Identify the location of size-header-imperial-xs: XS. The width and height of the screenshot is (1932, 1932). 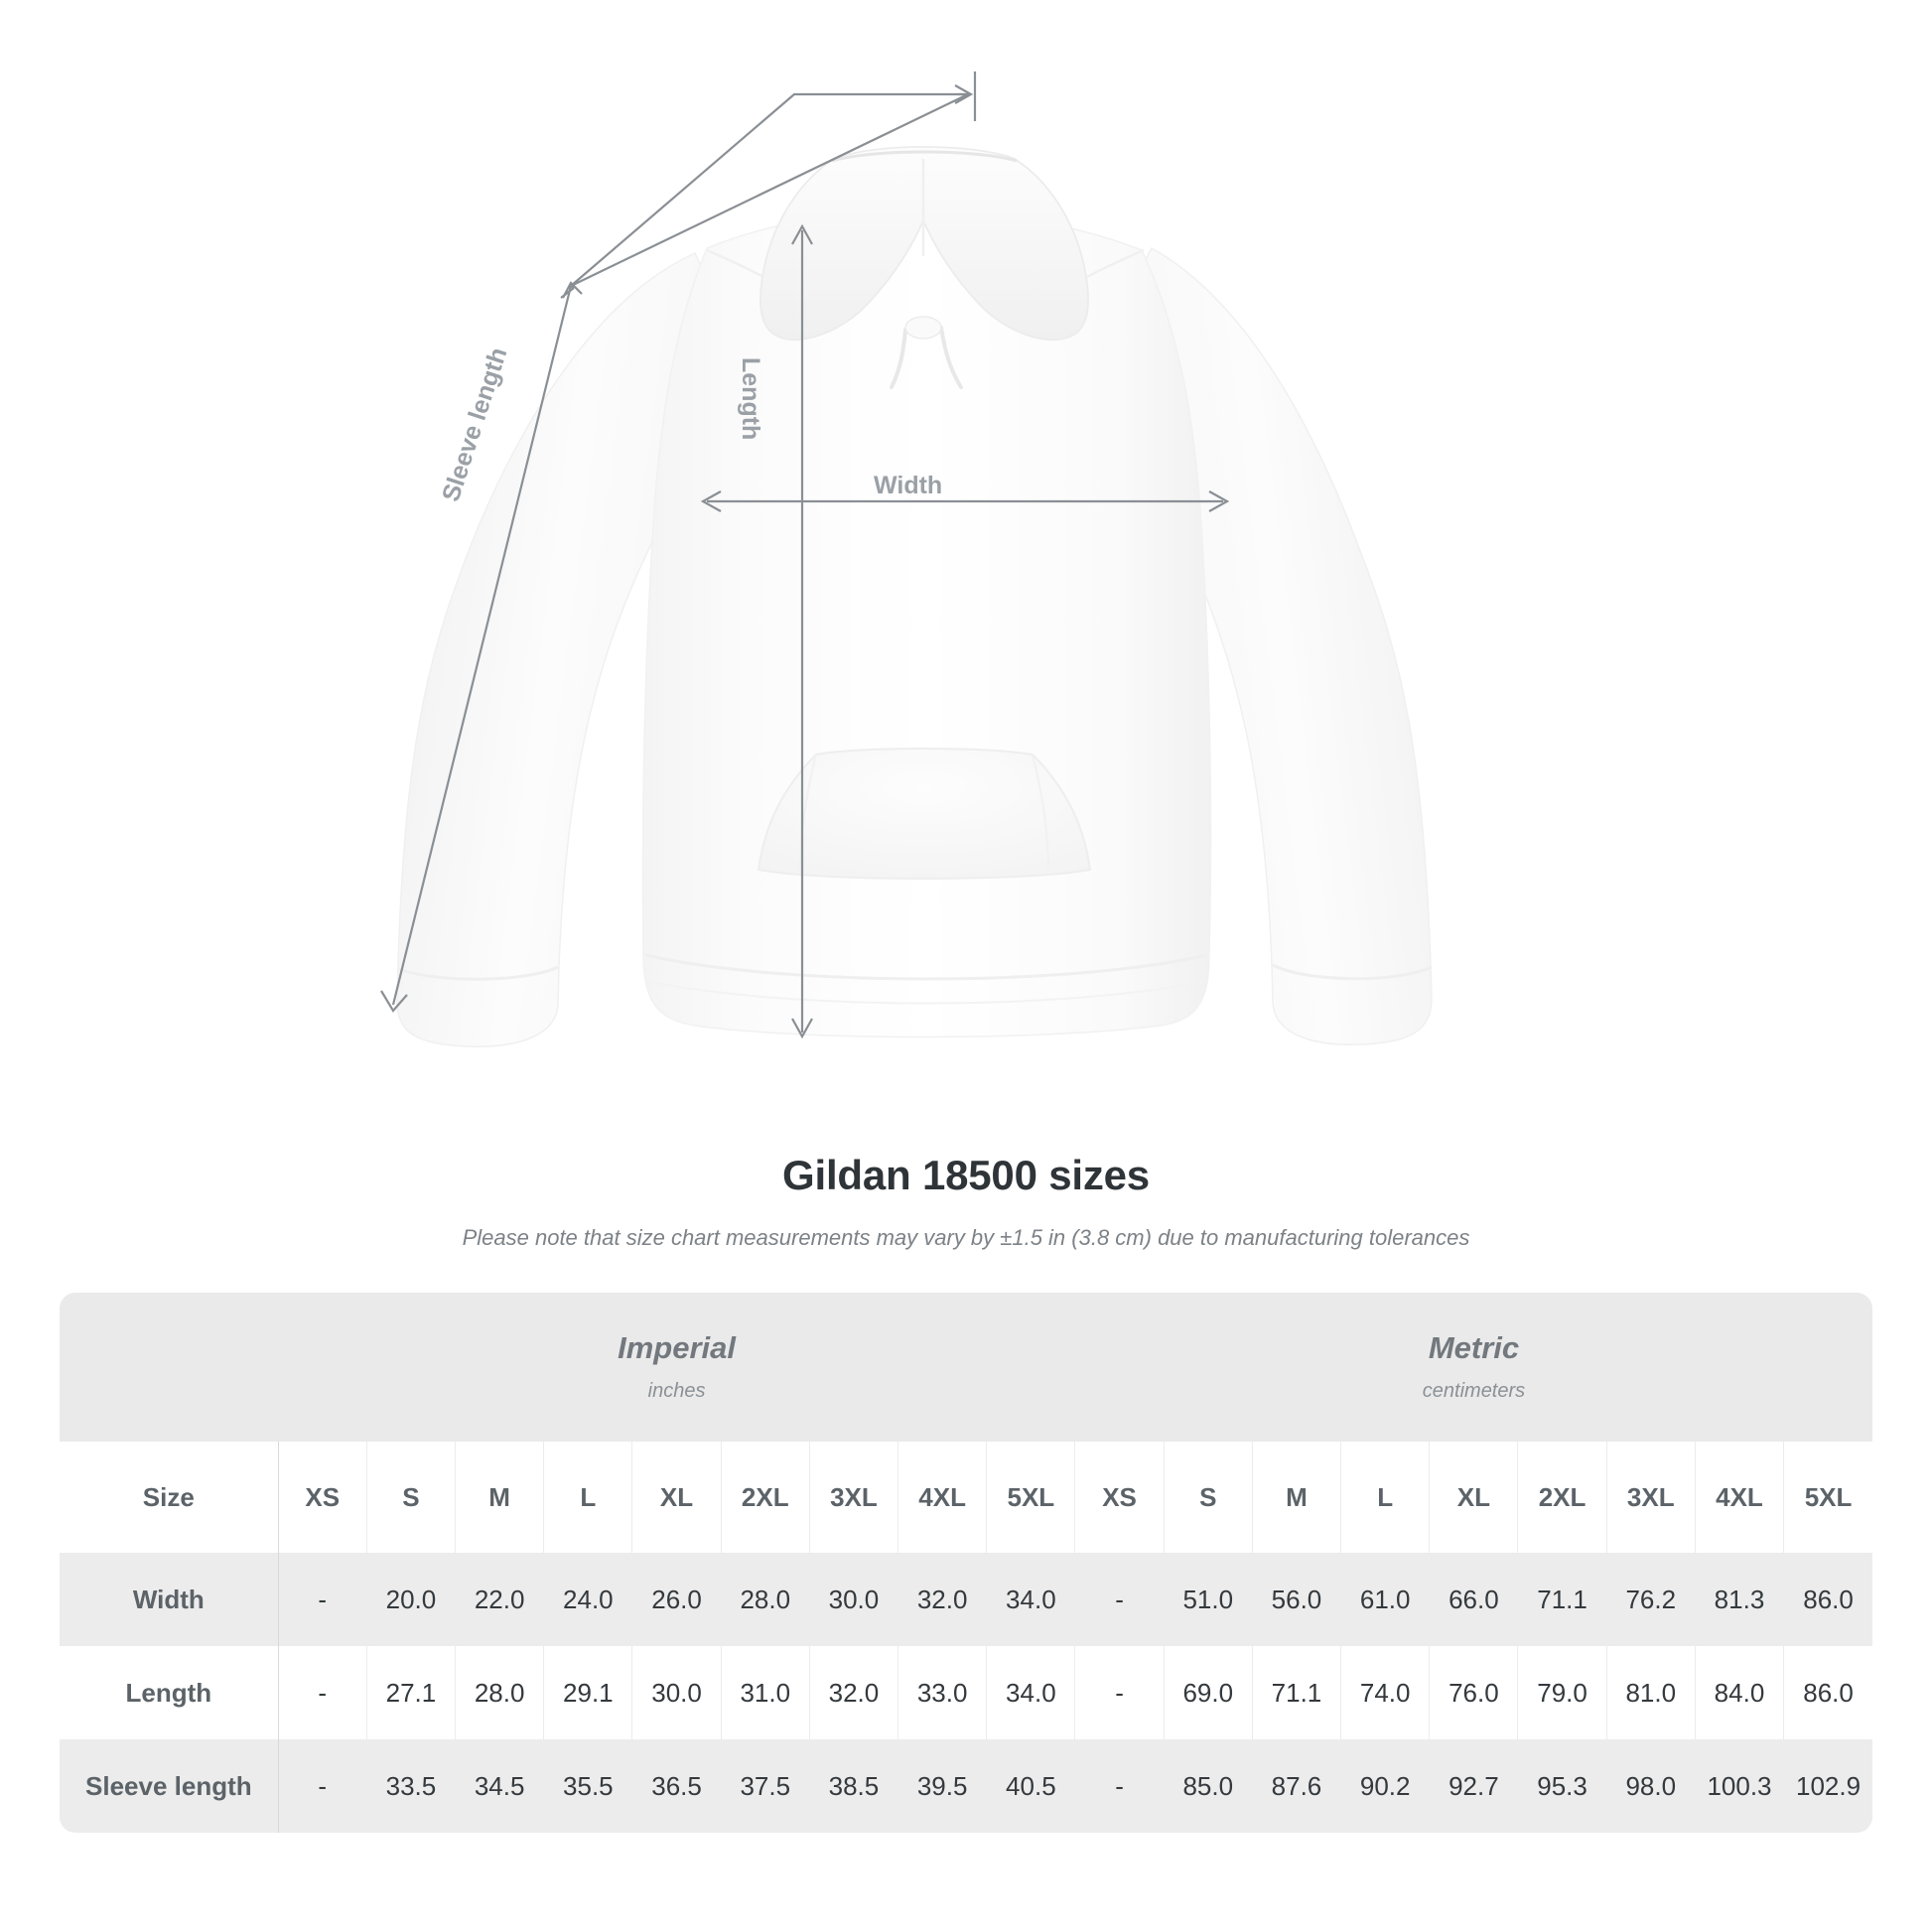
(322, 1497).